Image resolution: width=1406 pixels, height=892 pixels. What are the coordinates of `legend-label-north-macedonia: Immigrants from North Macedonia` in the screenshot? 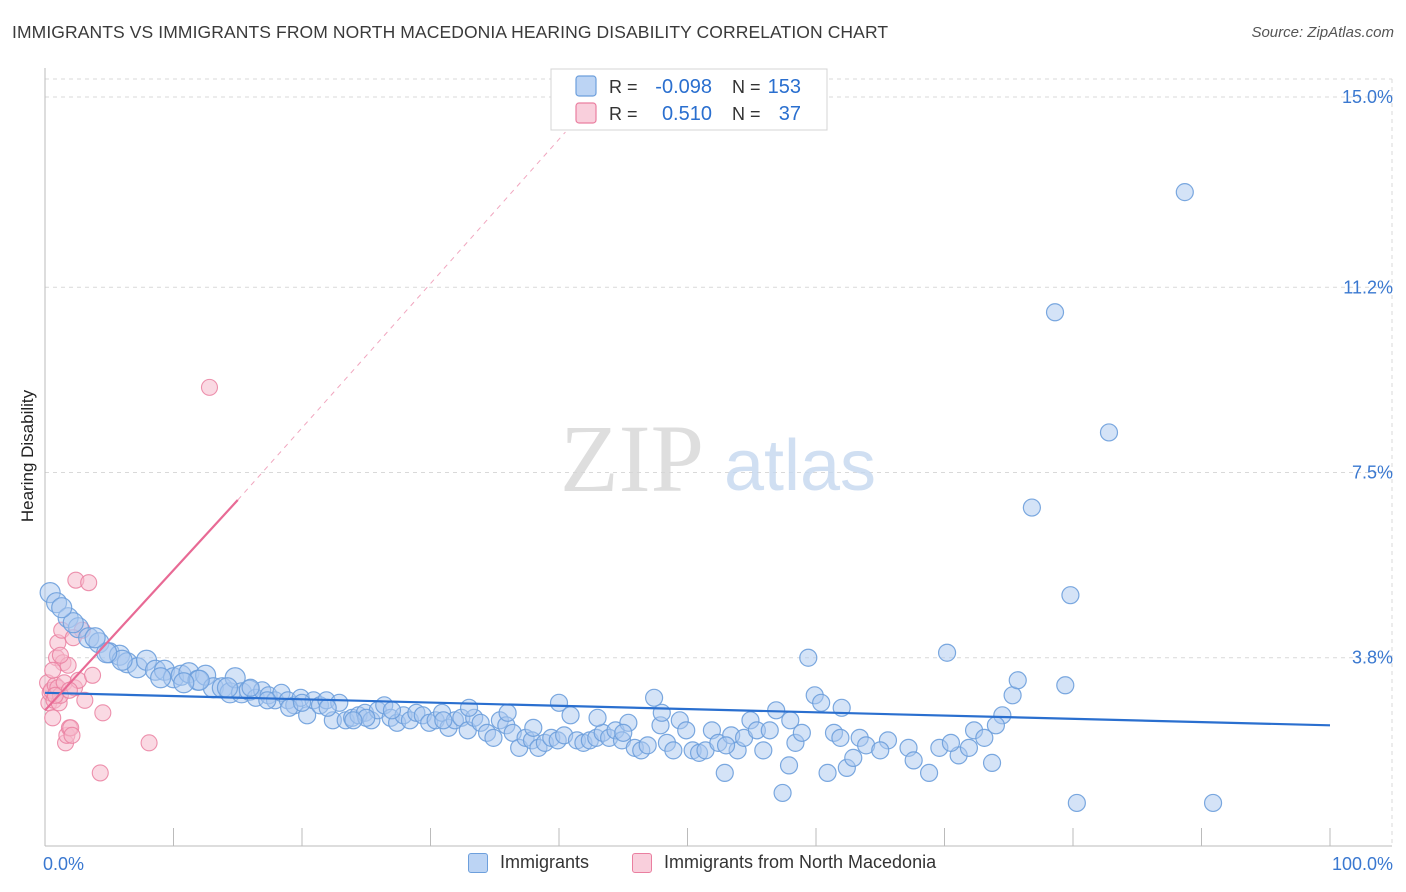 It's located at (800, 862).